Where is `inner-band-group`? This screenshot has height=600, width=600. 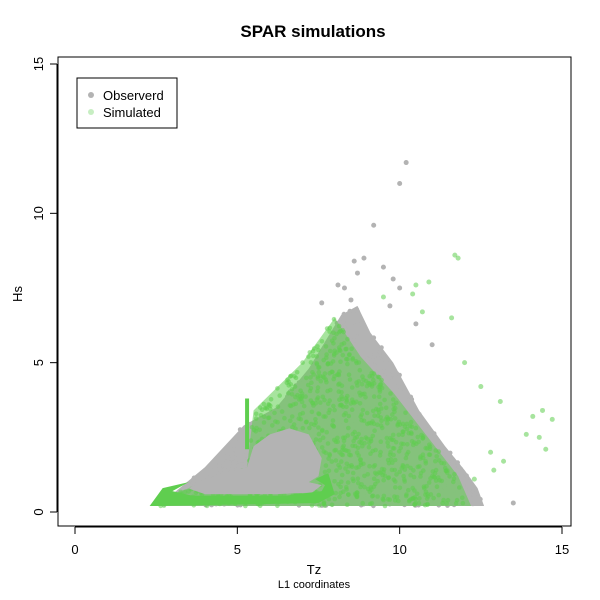 inner-band-group is located at coordinates (242, 452).